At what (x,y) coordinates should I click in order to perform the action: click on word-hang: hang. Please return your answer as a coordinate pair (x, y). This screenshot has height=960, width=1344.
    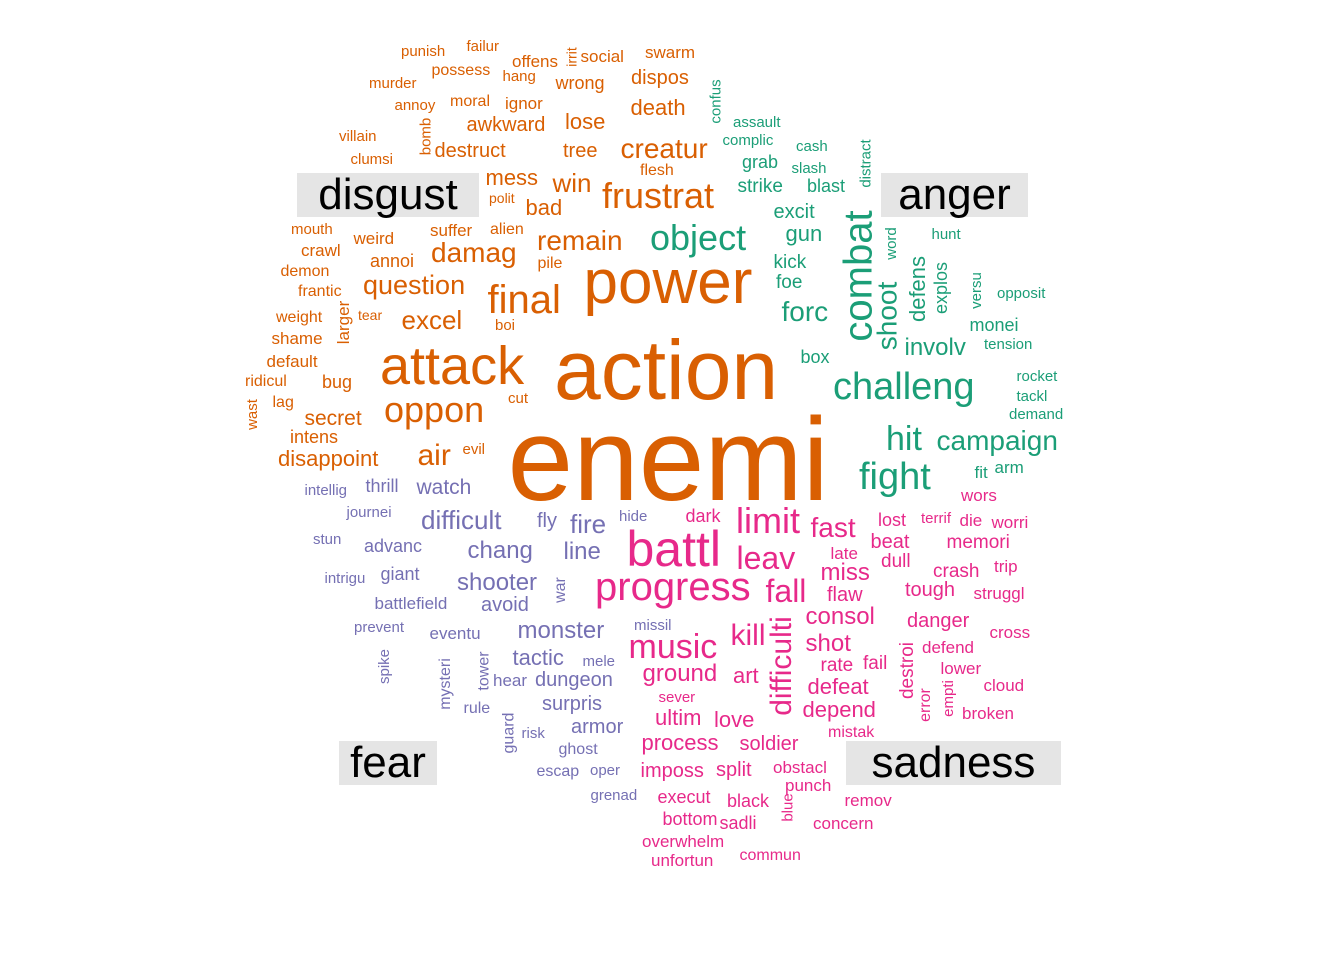
    Looking at the image, I should click on (519, 76).